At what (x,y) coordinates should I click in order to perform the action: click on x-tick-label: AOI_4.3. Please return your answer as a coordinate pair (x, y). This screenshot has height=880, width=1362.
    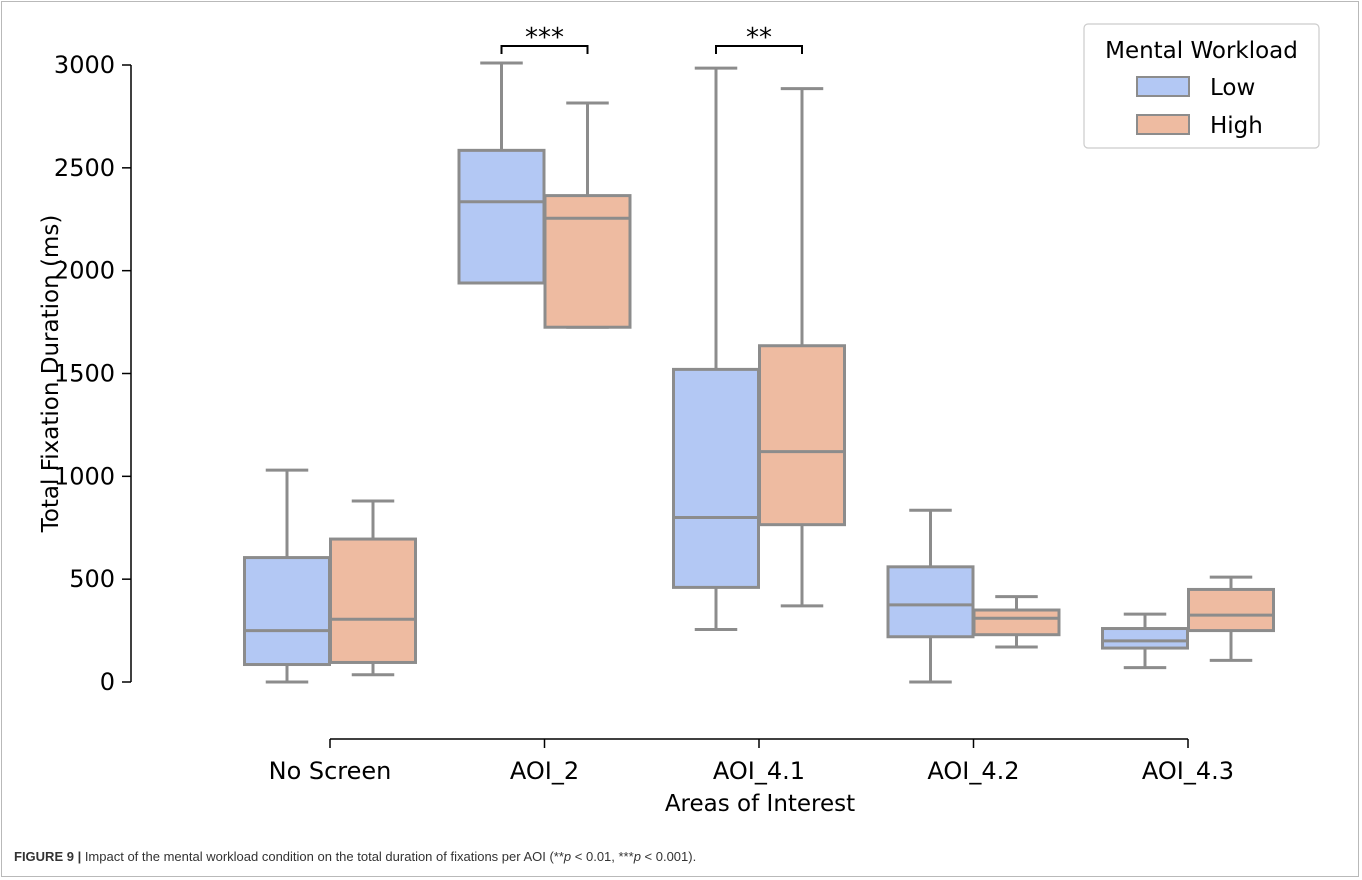
    Looking at the image, I should click on (1188, 771).